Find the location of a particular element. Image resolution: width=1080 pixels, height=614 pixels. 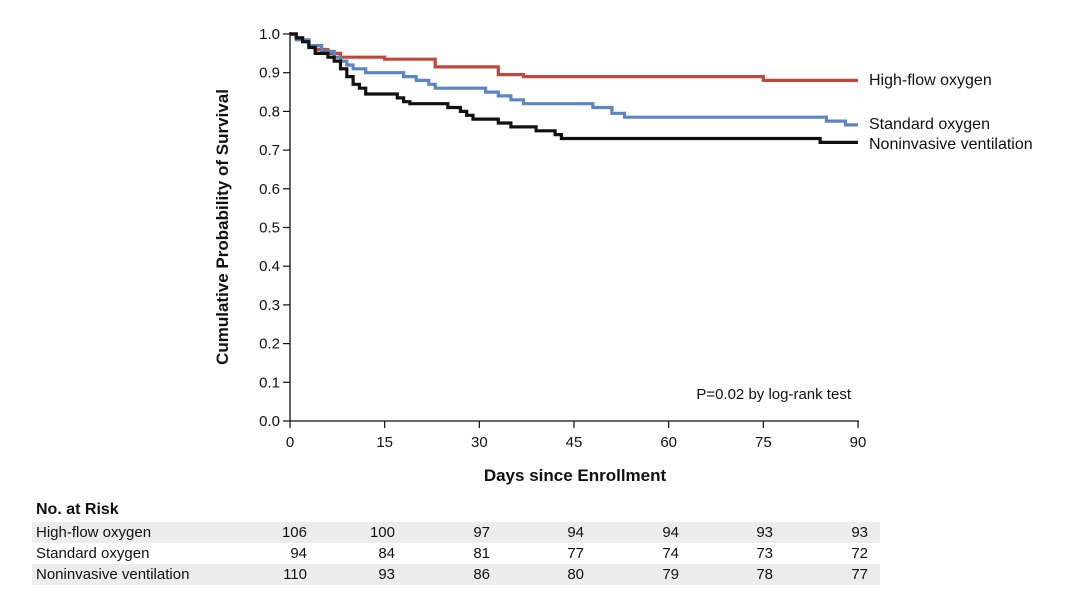

y-tick-label: 0.0 is located at coordinates (269, 421).